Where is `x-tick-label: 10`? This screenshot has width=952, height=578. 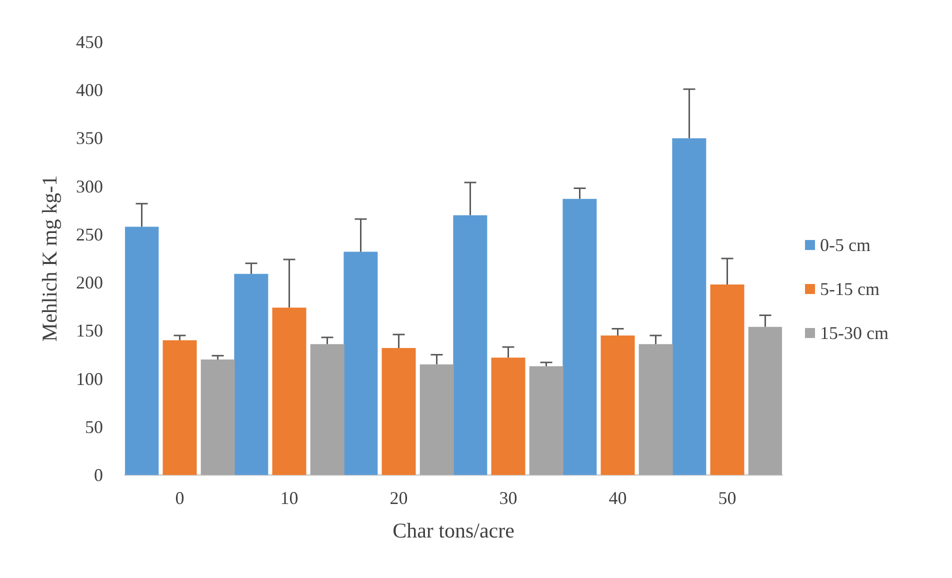 x-tick-label: 10 is located at coordinates (289, 498).